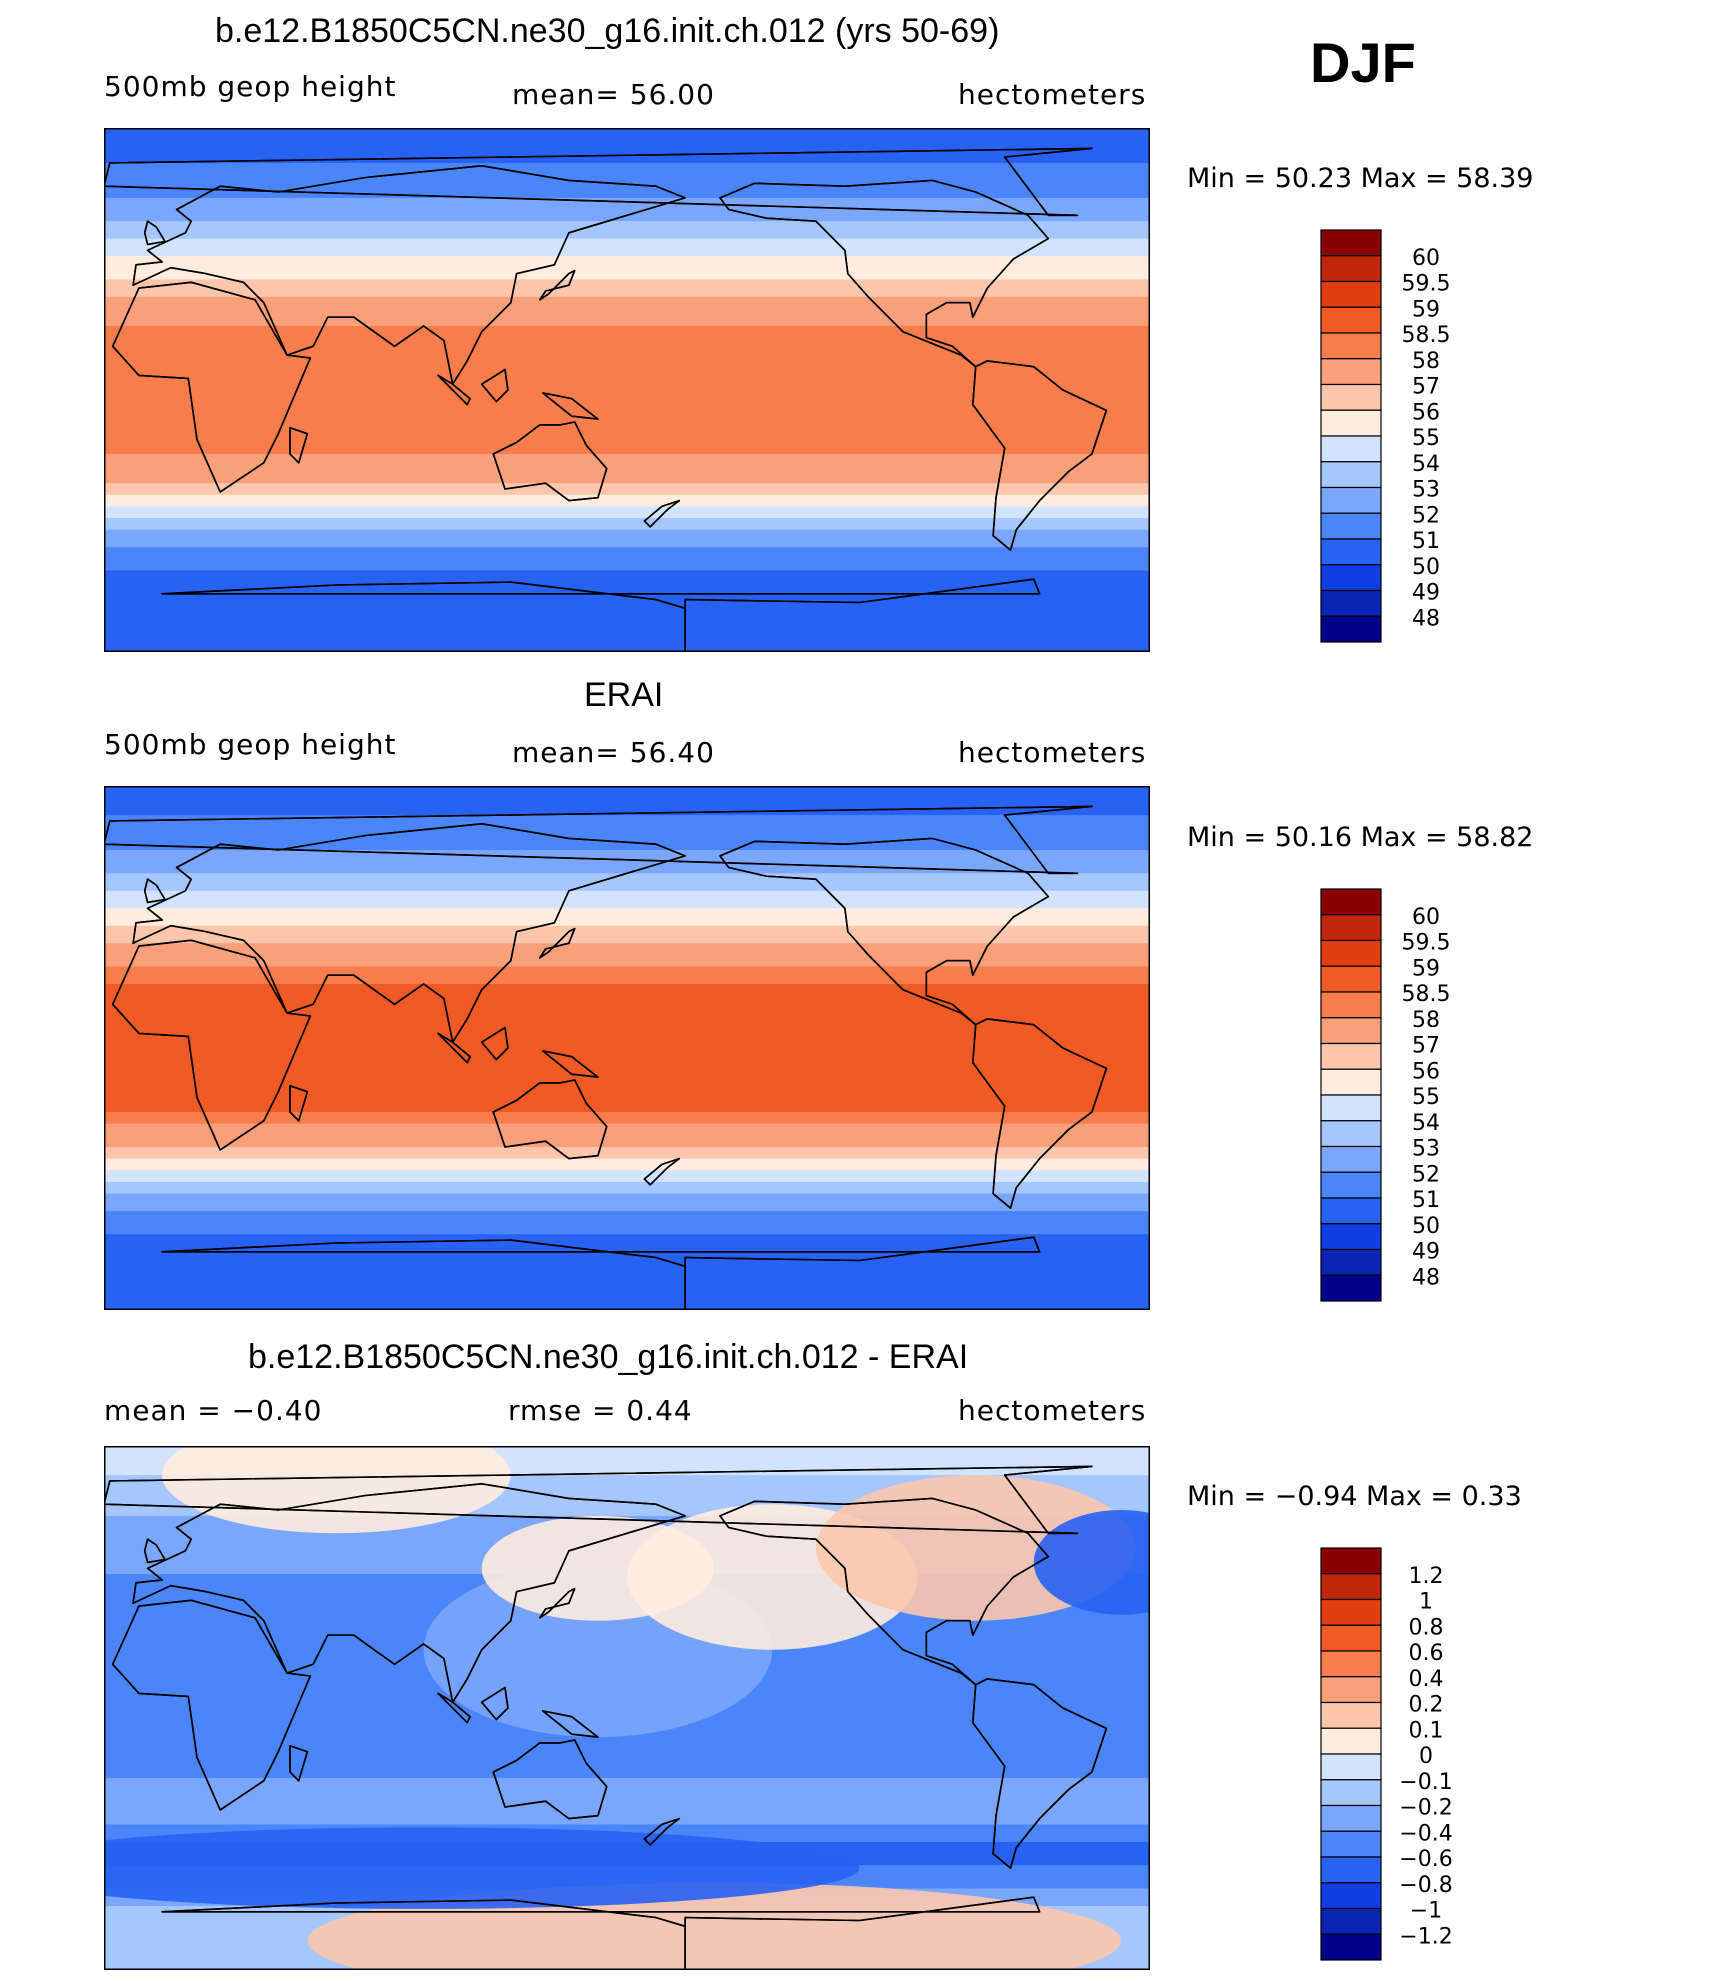  What do you see at coordinates (1425, 1936) in the screenshot?
I see `colorbar-tick-label: −1.2` at bounding box center [1425, 1936].